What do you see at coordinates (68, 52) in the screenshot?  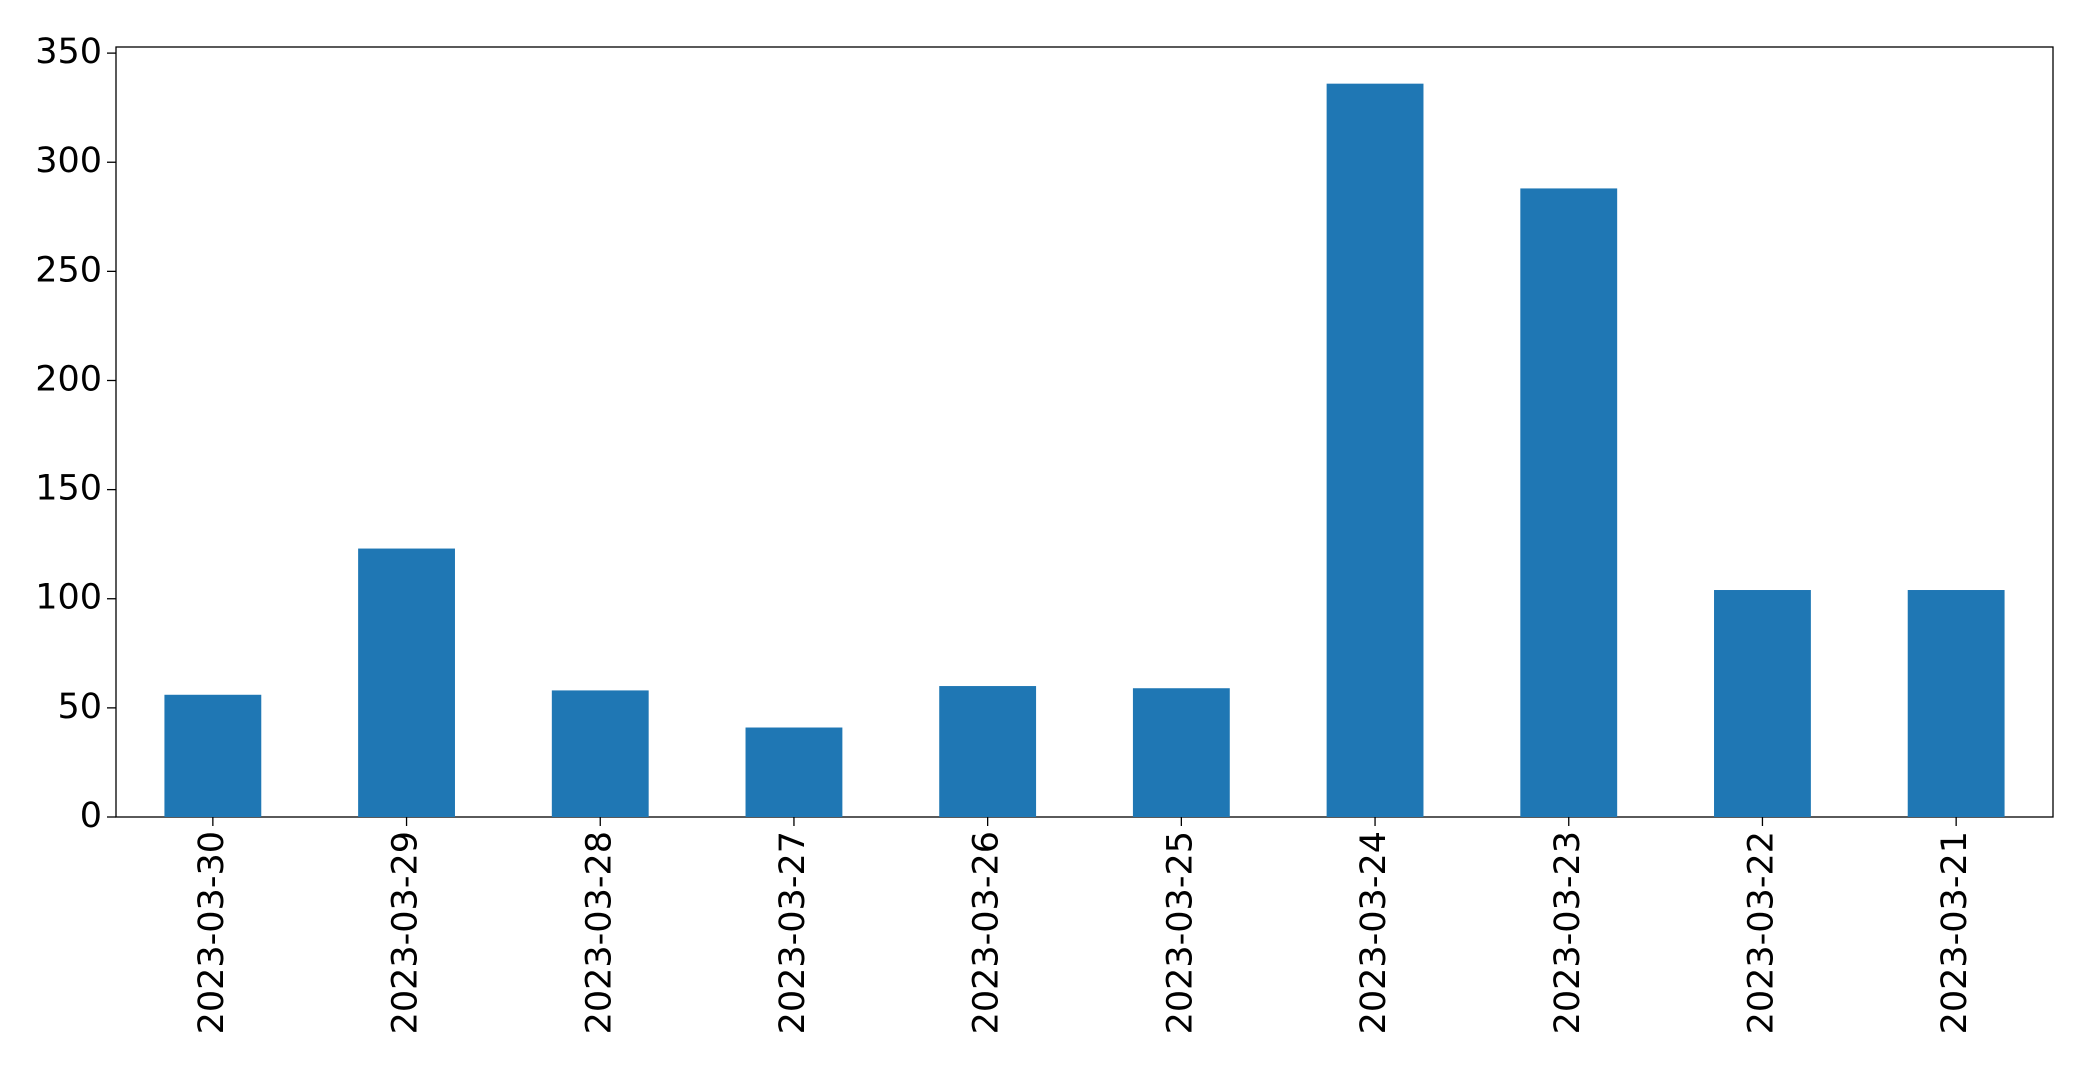 I see `y-tick-label: 350` at bounding box center [68, 52].